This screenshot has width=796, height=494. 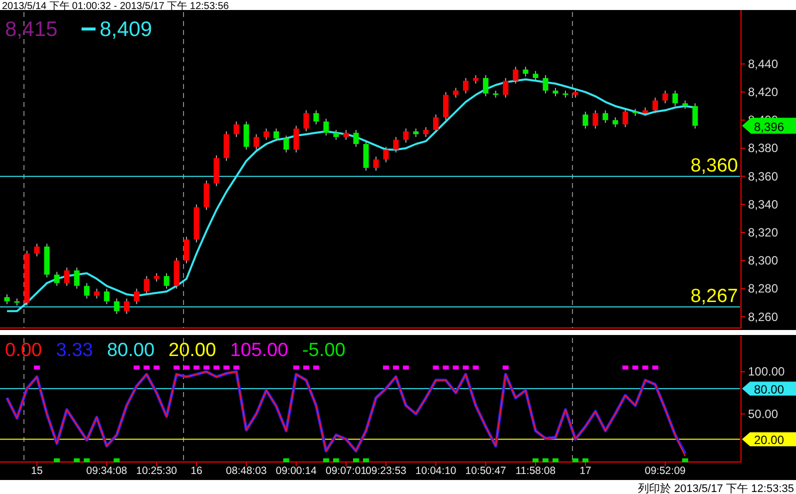 I want to click on x-tick-label: 10:04:10, so click(x=435, y=471).